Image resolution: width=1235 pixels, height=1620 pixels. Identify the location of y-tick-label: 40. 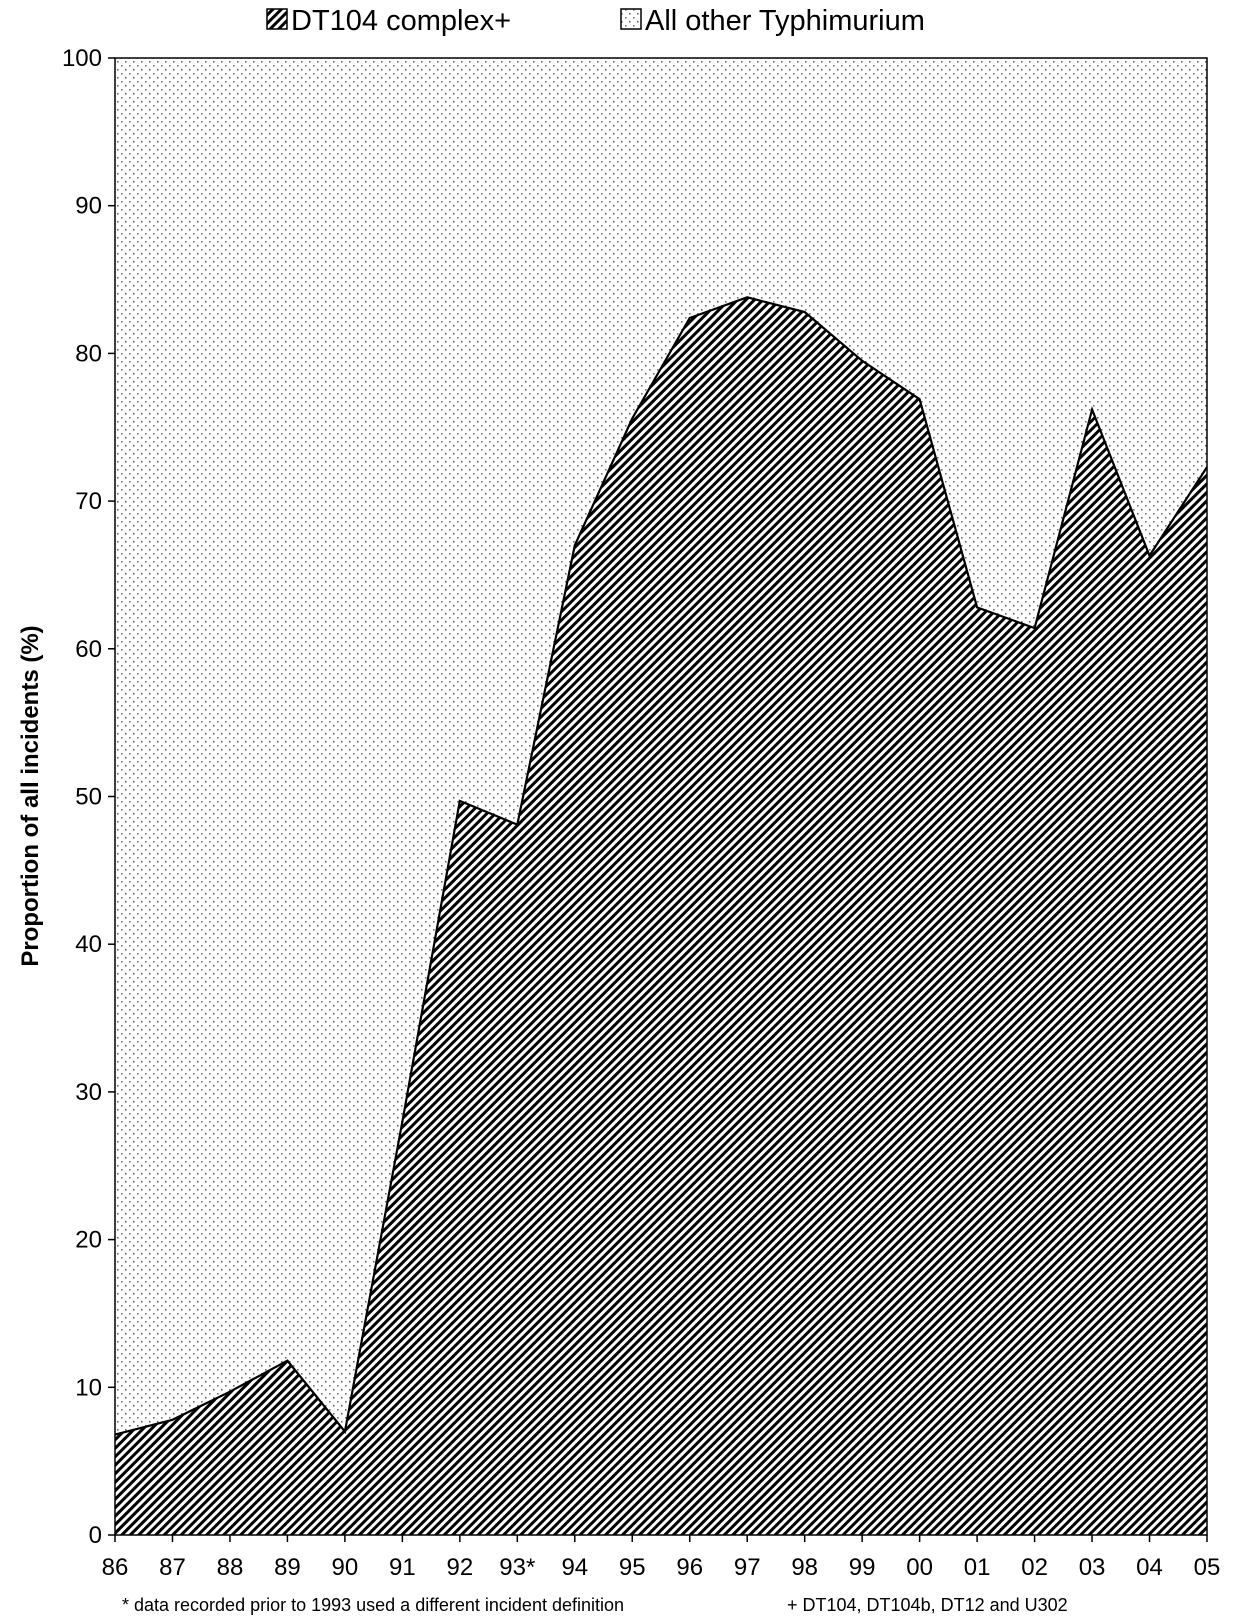
(88, 944).